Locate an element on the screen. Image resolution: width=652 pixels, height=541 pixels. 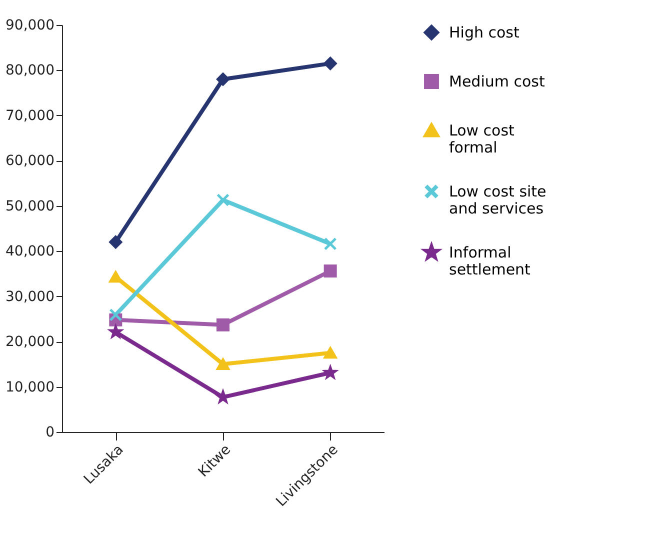
legend-label: Low cost site and services is located at coordinates (497, 200).